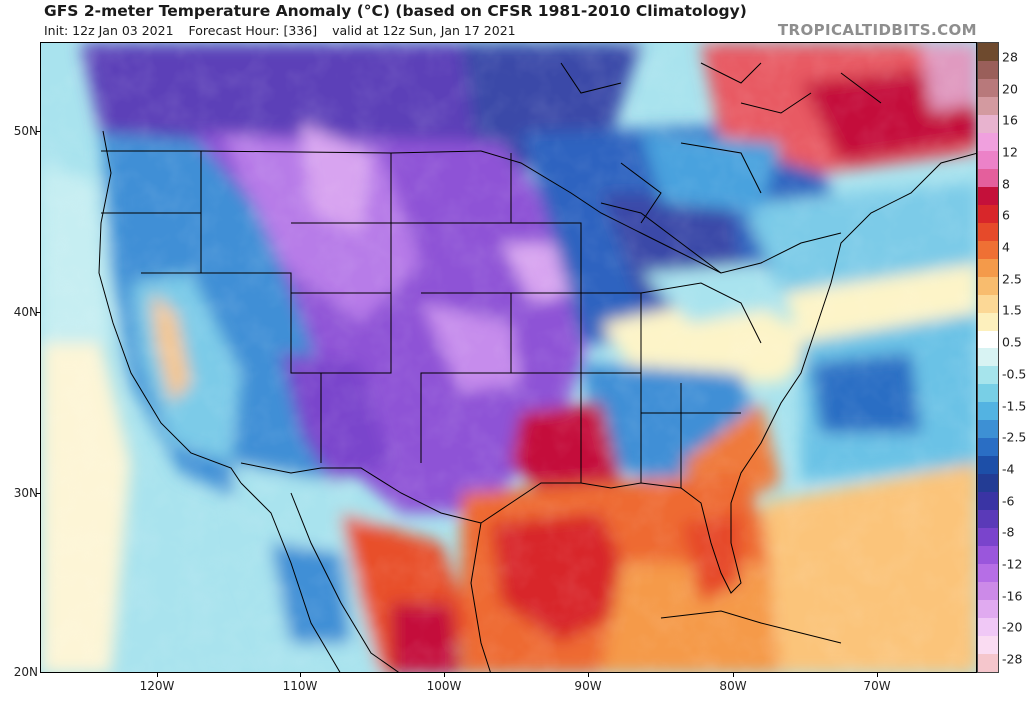  Describe the element at coordinates (109, 30) in the screenshot. I see `init-time: Init: 12z Jan 03 2021` at that location.